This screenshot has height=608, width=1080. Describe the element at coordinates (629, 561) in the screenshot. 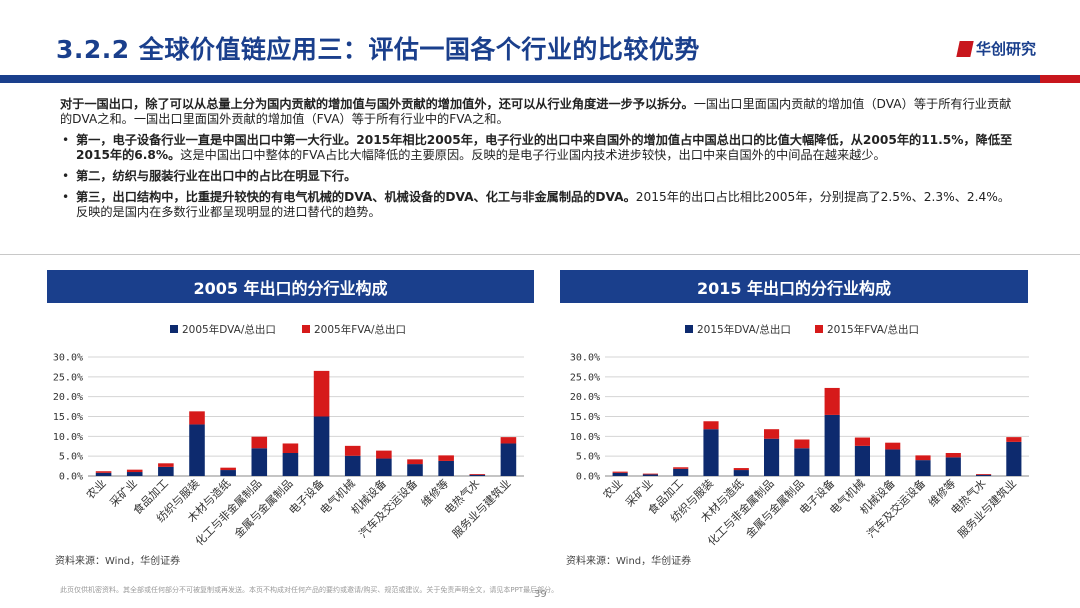

I see `source-note-right: 资料来源：Wind，华创证券` at that location.